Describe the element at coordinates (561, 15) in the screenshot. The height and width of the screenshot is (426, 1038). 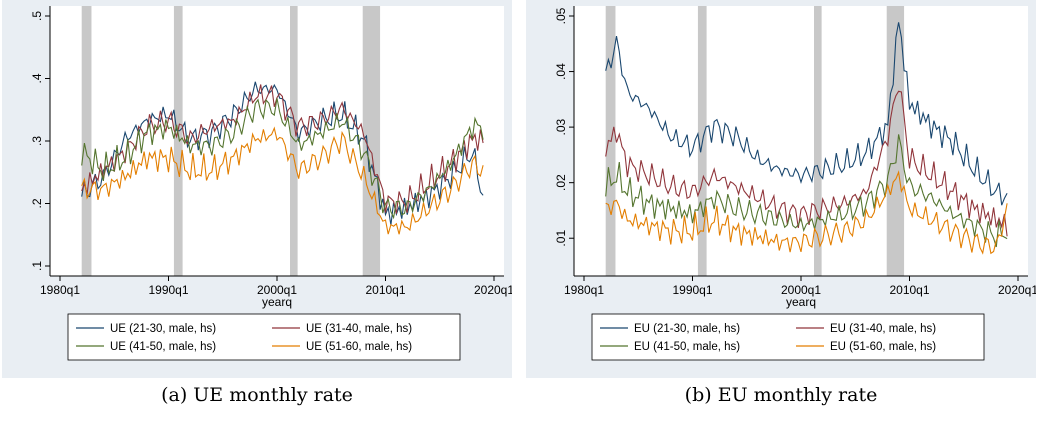
I see `y-tick-label: .05` at that location.